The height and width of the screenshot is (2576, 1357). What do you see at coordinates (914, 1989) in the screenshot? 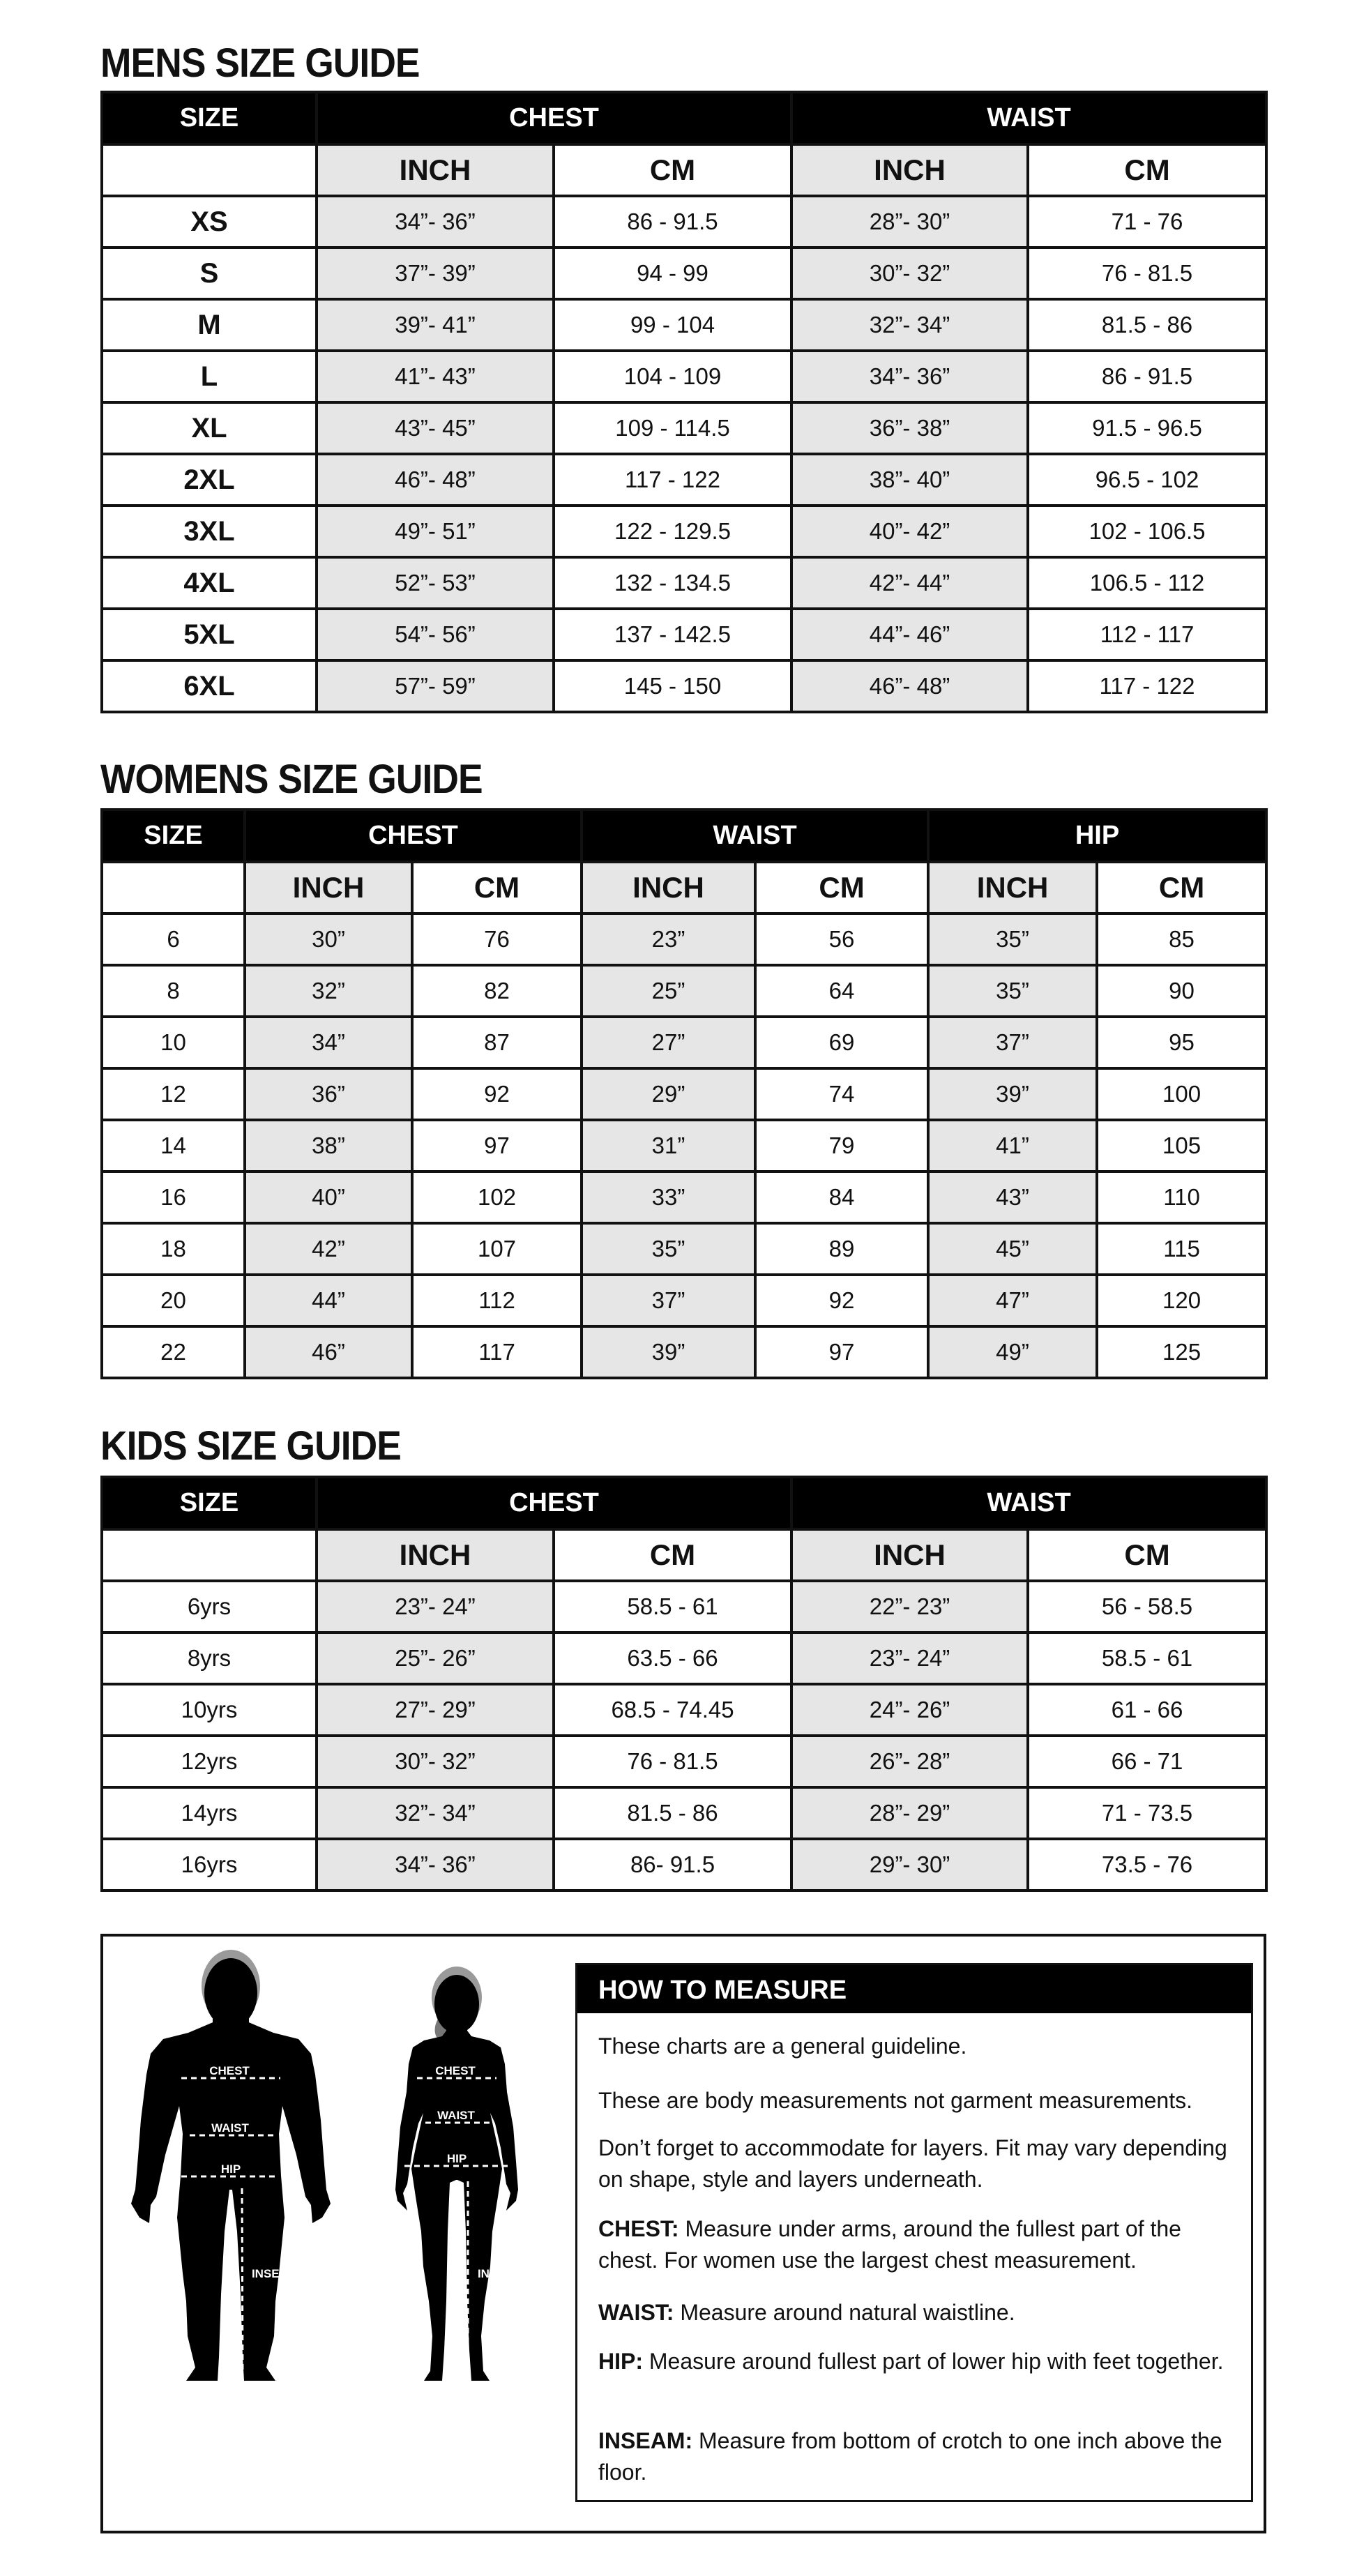
I see `how-to-measure-title: HOW TO MEASURE` at bounding box center [914, 1989].